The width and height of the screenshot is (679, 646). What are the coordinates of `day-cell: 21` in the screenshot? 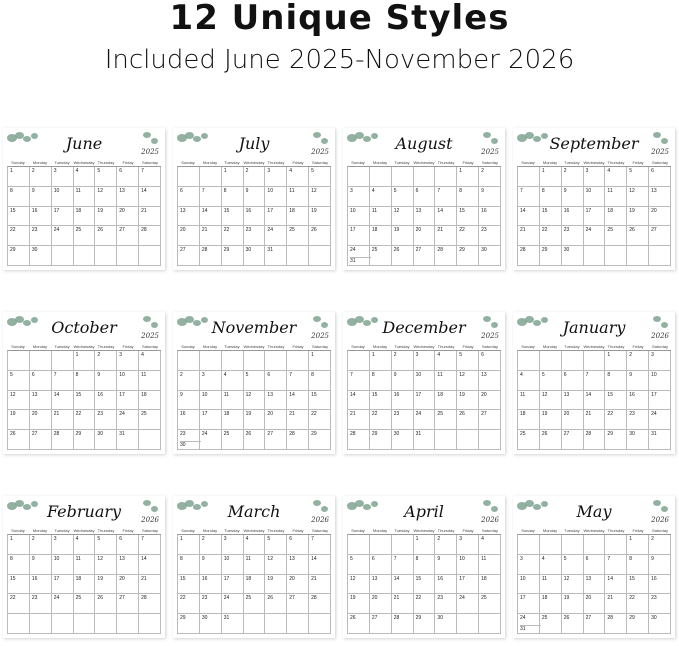 It's located at (62, 420).